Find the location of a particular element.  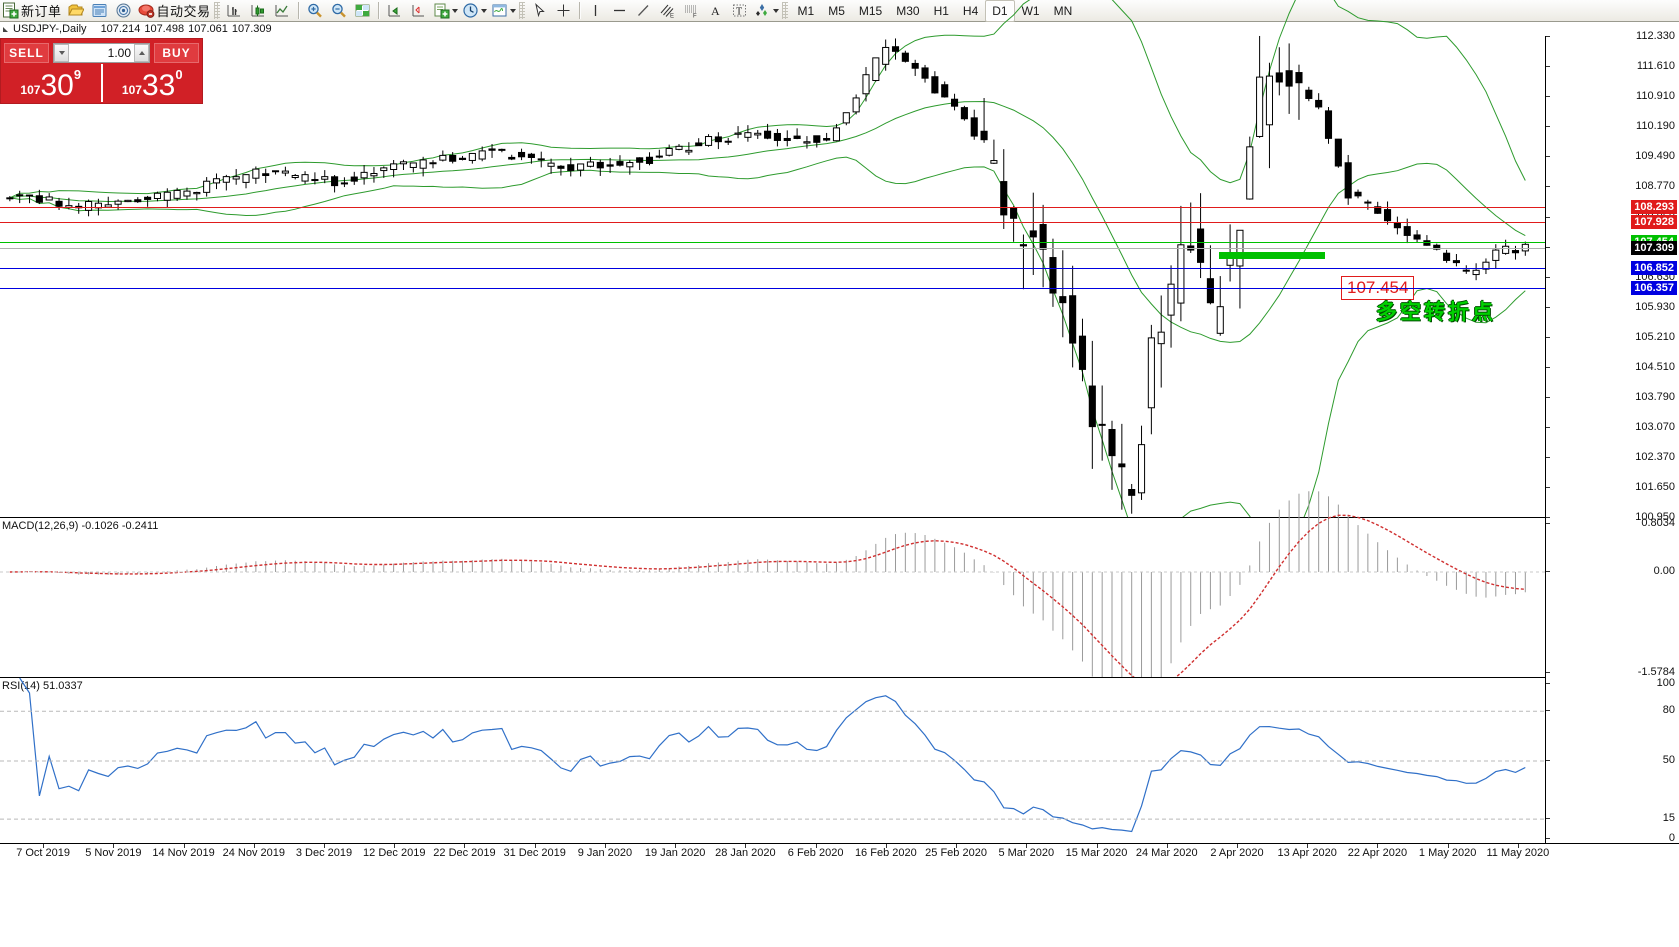

svg-text: A is located at coordinates (715, 11).